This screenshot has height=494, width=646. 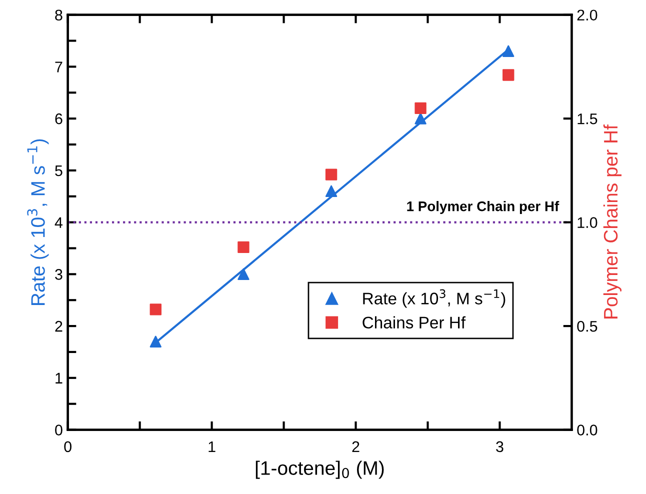 I want to click on x-tick-label: 3, so click(x=500, y=446).